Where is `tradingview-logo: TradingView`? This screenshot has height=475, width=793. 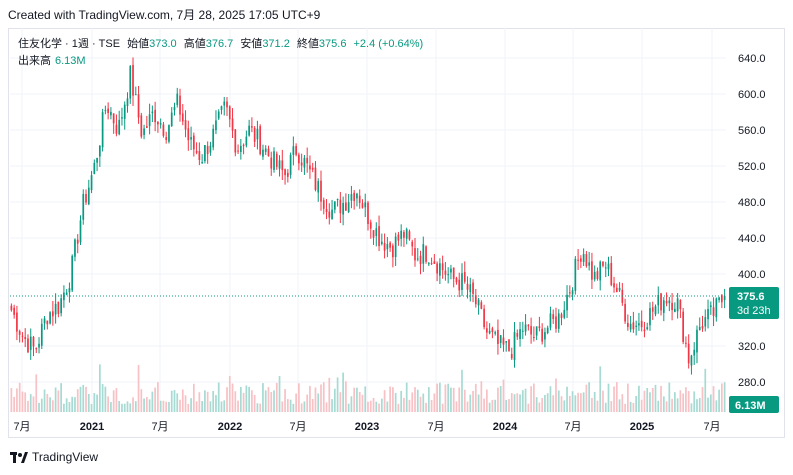
tradingview-logo: TradingView is located at coordinates (54, 457).